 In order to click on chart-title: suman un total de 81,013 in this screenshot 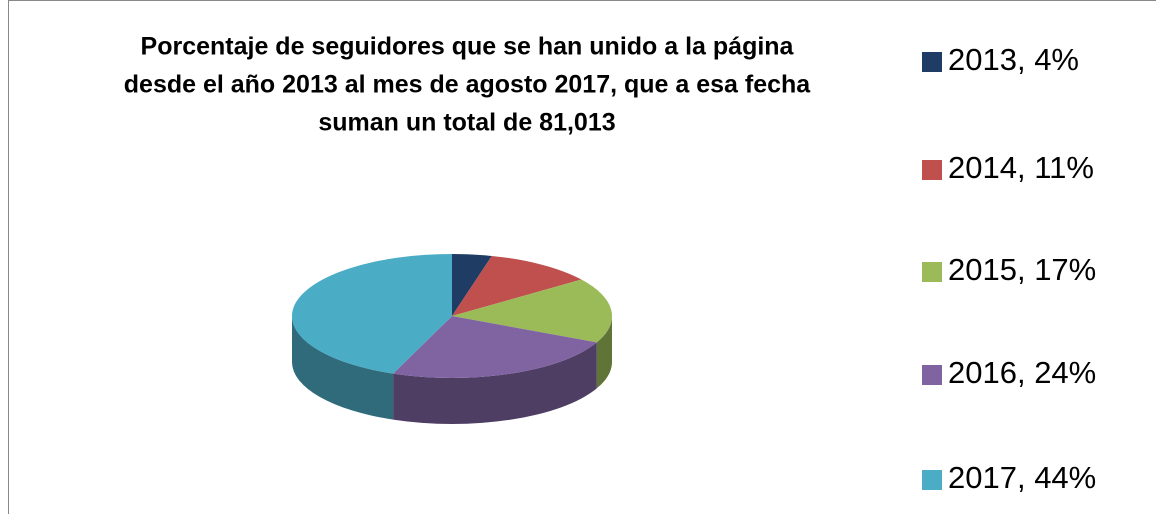, I will do `click(466, 123)`.